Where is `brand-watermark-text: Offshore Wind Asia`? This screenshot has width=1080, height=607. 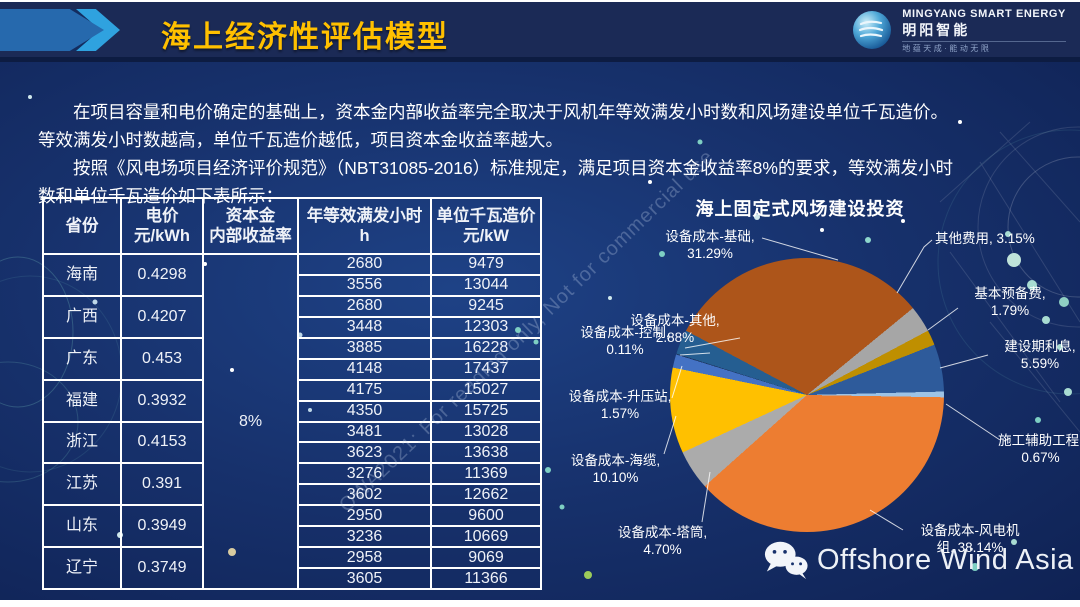 brand-watermark-text: Offshore Wind Asia is located at coordinates (945, 559).